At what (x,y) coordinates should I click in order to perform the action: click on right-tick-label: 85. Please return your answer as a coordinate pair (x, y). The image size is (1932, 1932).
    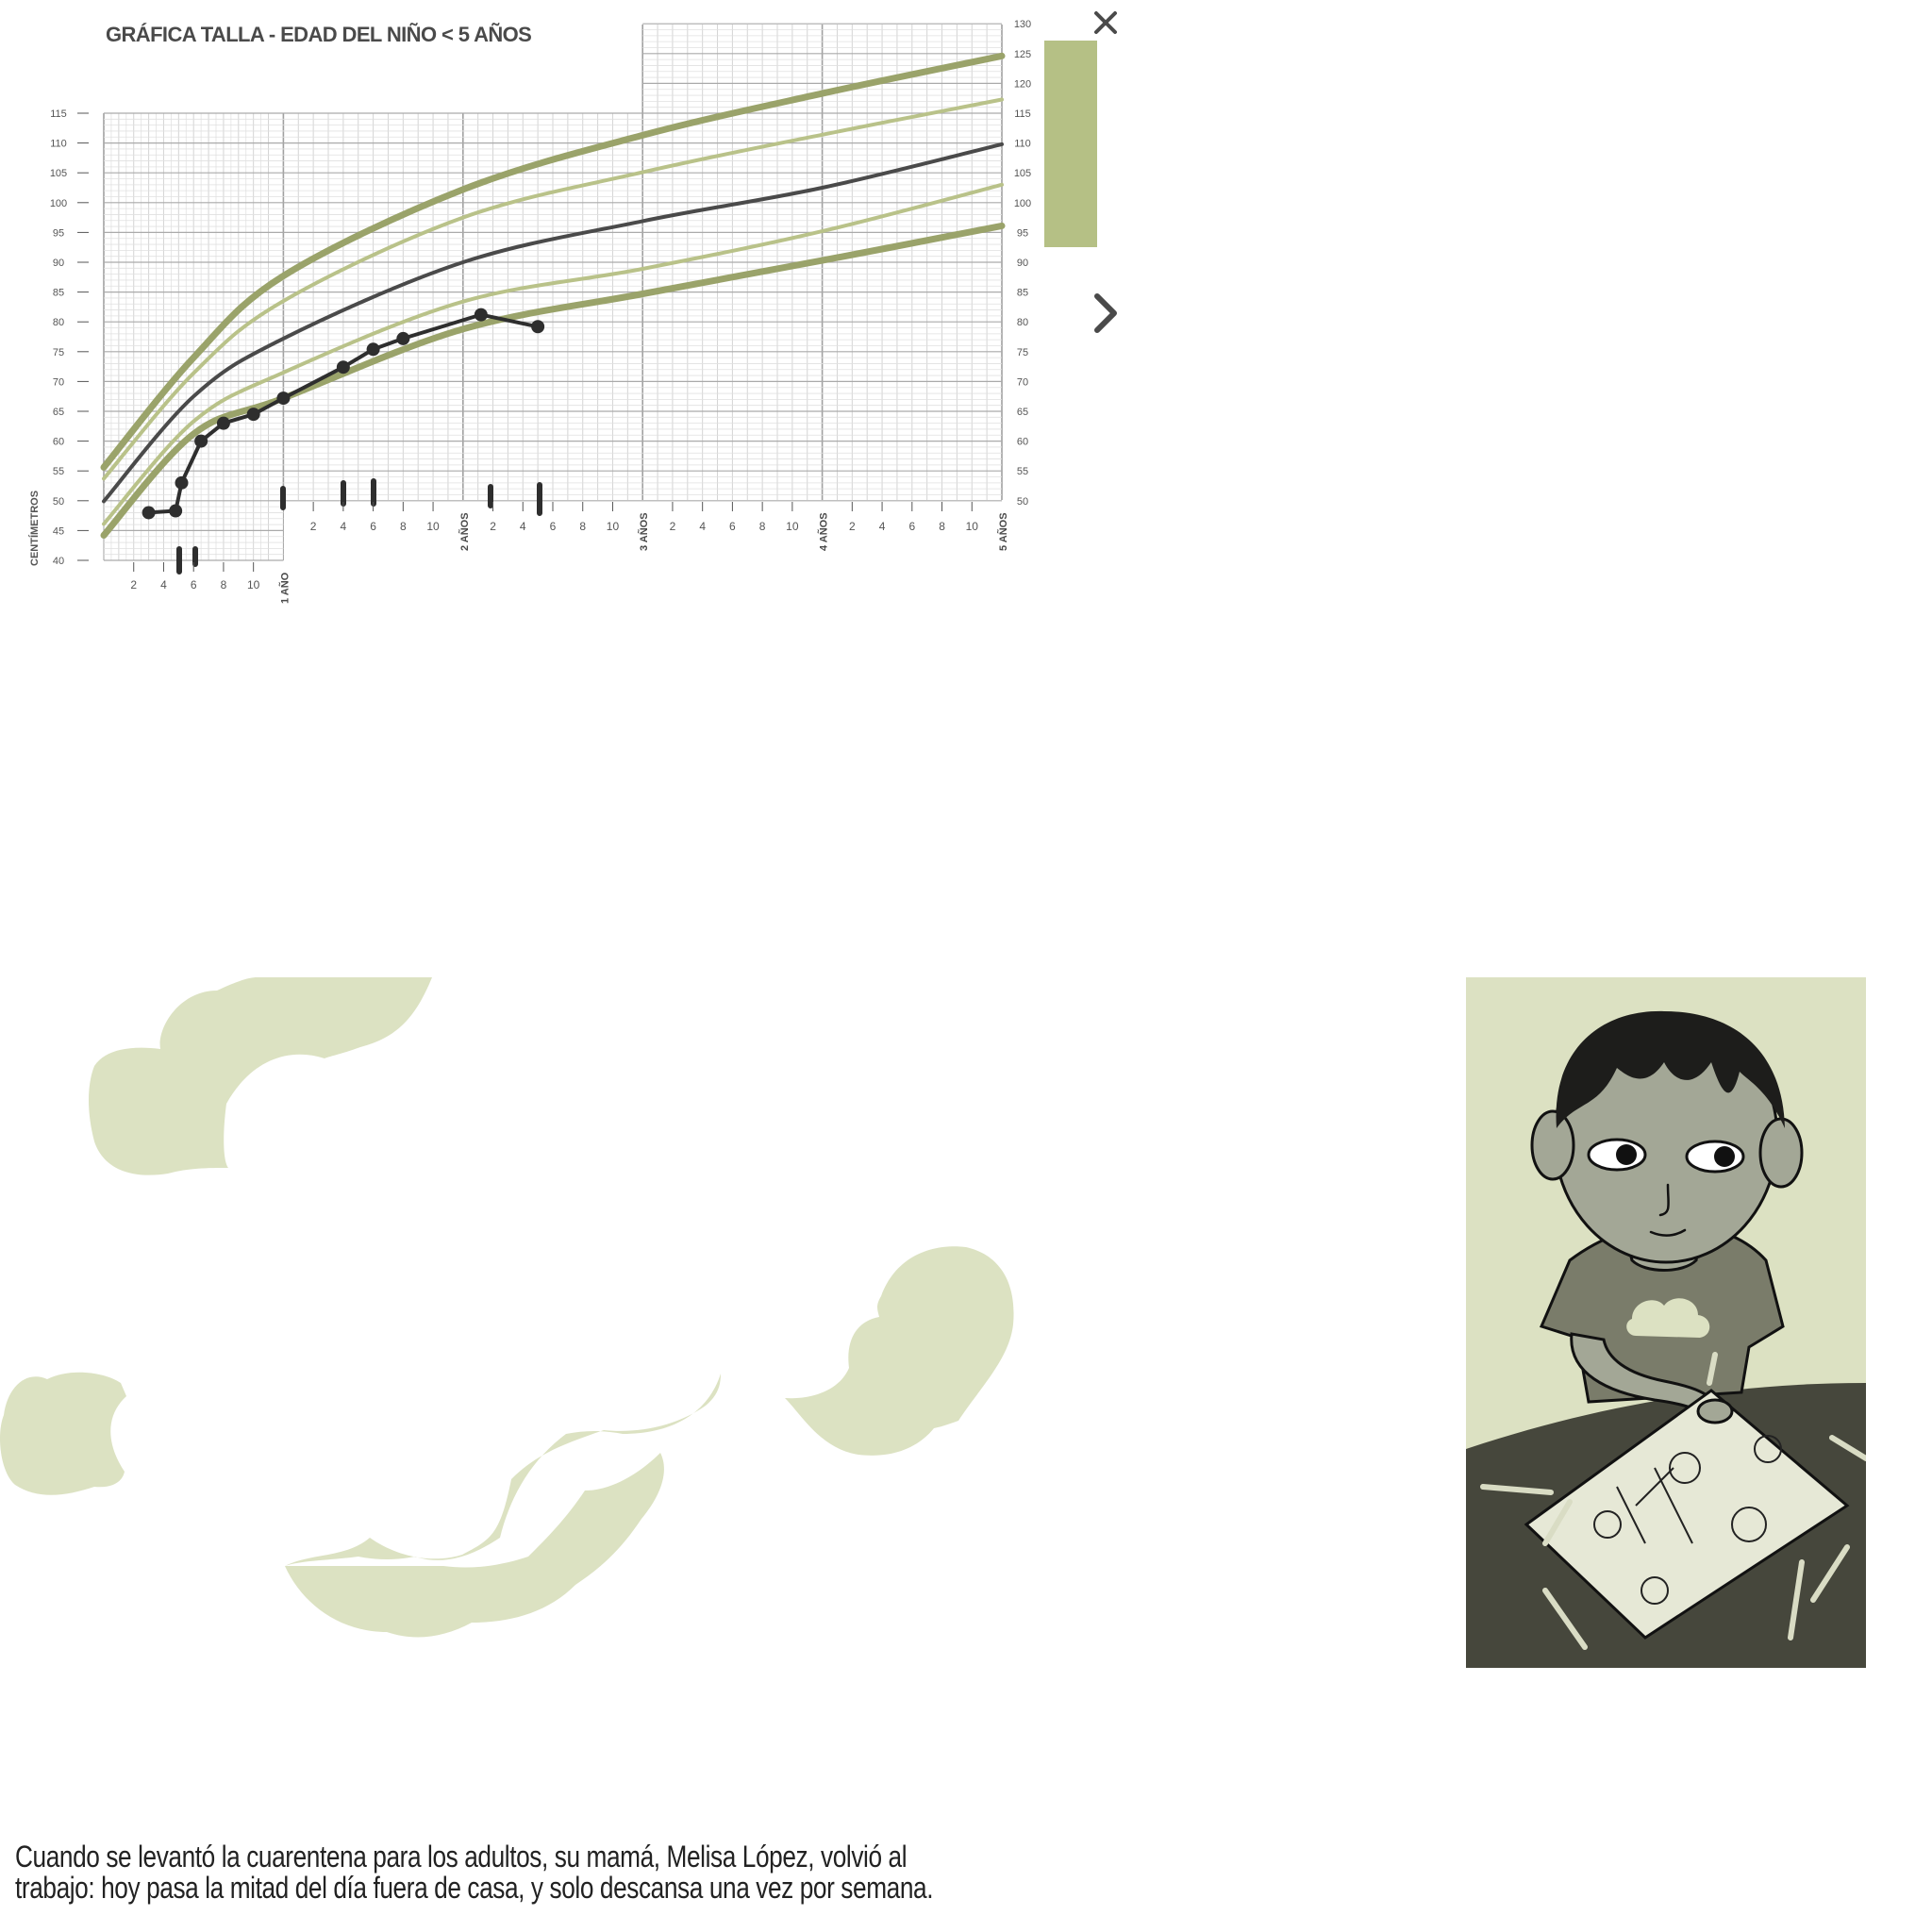
    Looking at the image, I should click on (1023, 293).